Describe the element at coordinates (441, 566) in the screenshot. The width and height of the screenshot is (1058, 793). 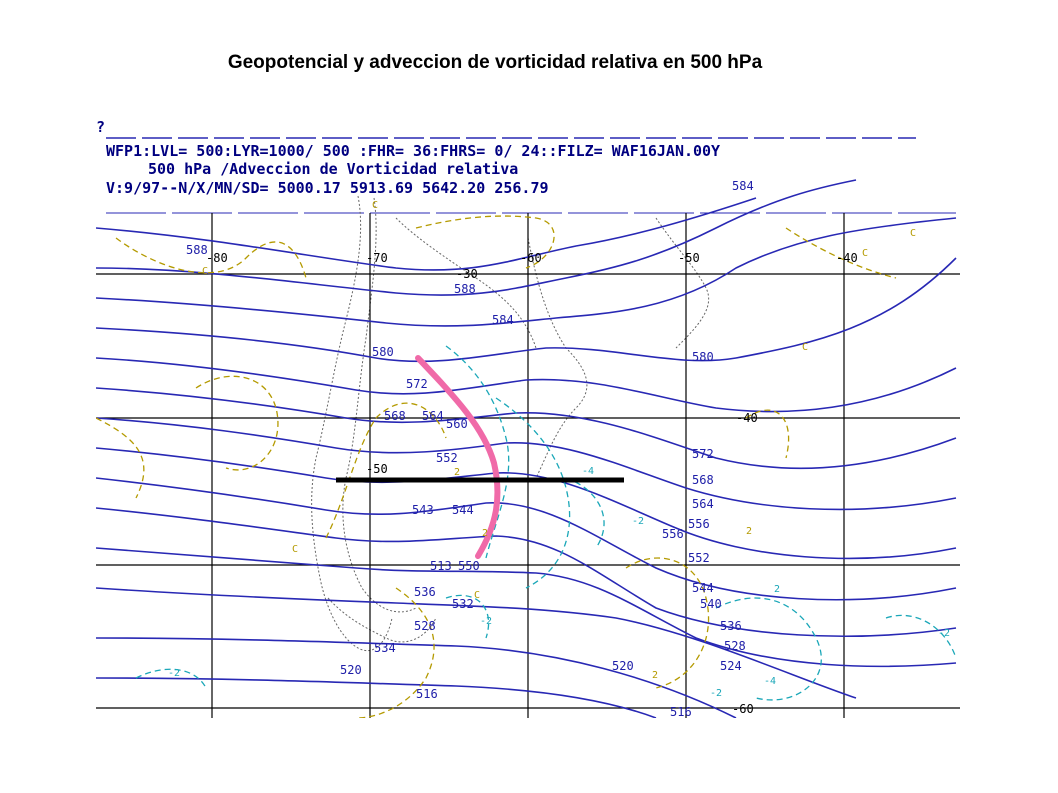
I see `contour-label: 513` at that location.